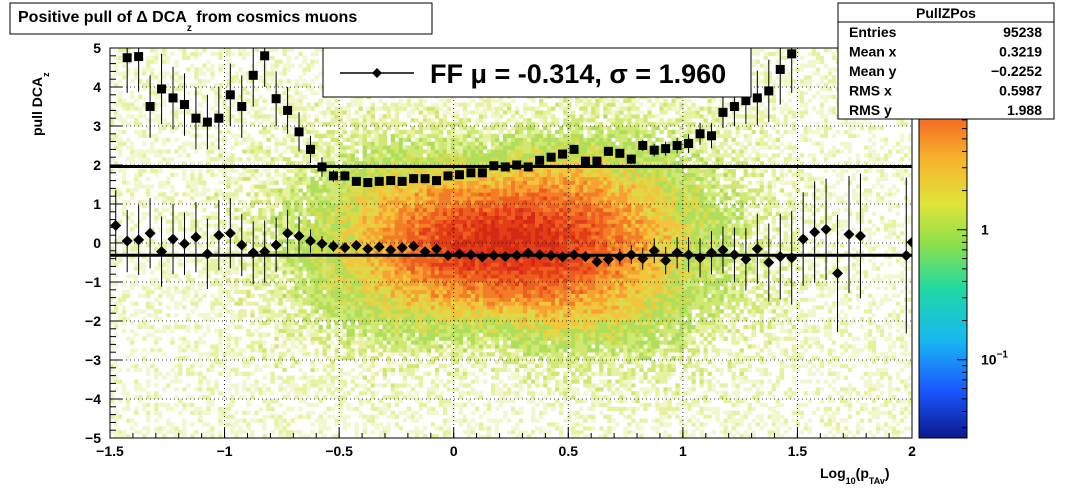 The width and height of the screenshot is (1075, 492). What do you see at coordinates (93, 282) in the screenshot?
I see `y-tick-label: −1` at bounding box center [93, 282].